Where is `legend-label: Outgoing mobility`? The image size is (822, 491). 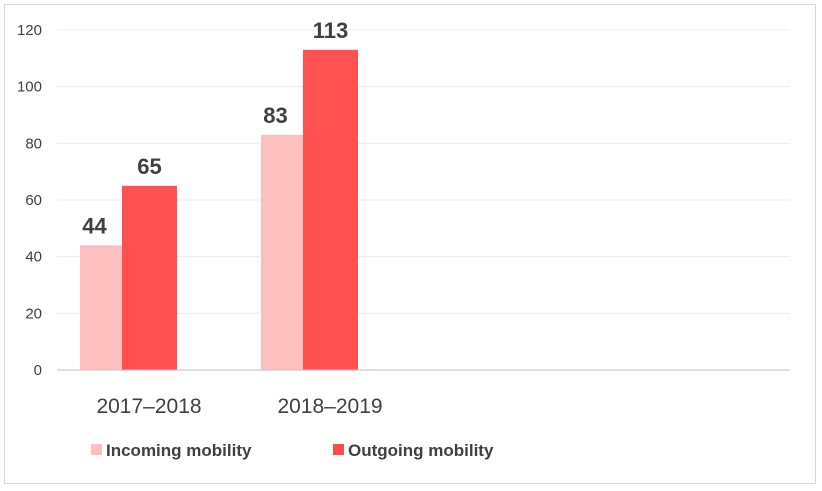
legend-label: Outgoing mobility is located at coordinates (421, 450).